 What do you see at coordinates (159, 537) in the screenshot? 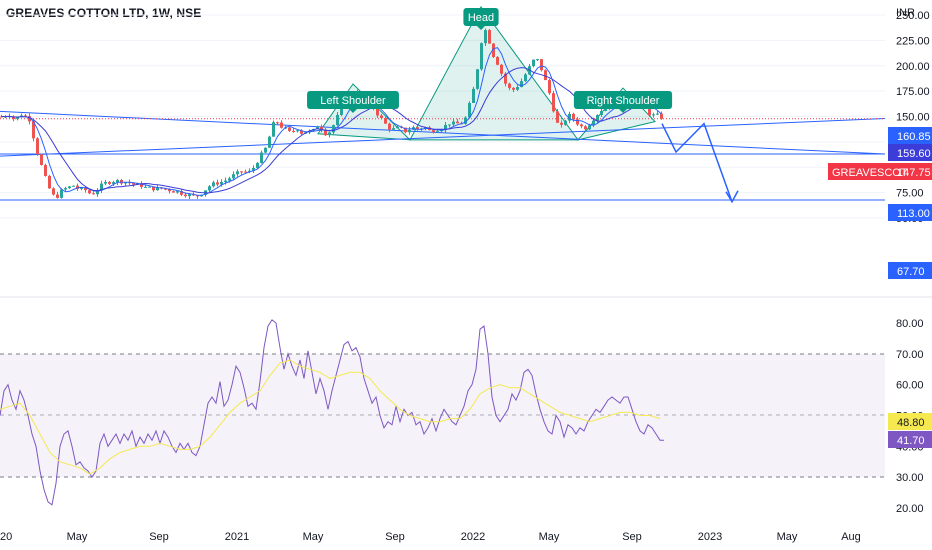
I see `x-tick-label: Sep` at bounding box center [159, 537].